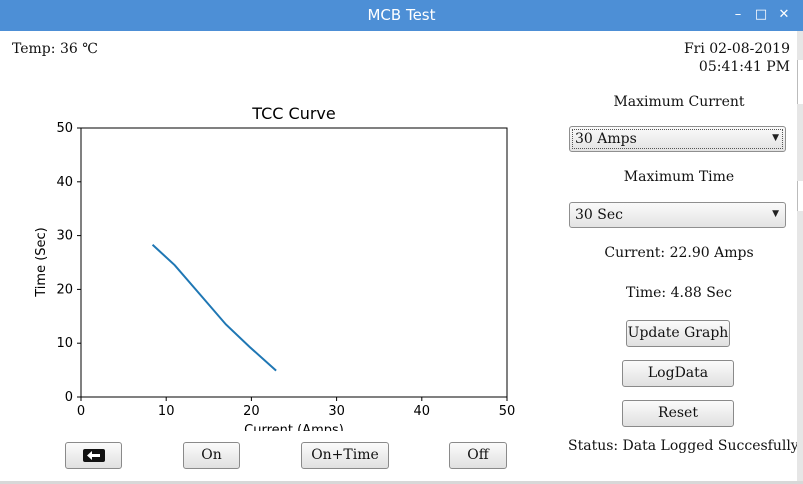 The width and height of the screenshot is (803, 484). I want to click on on-button: On, so click(211, 455).